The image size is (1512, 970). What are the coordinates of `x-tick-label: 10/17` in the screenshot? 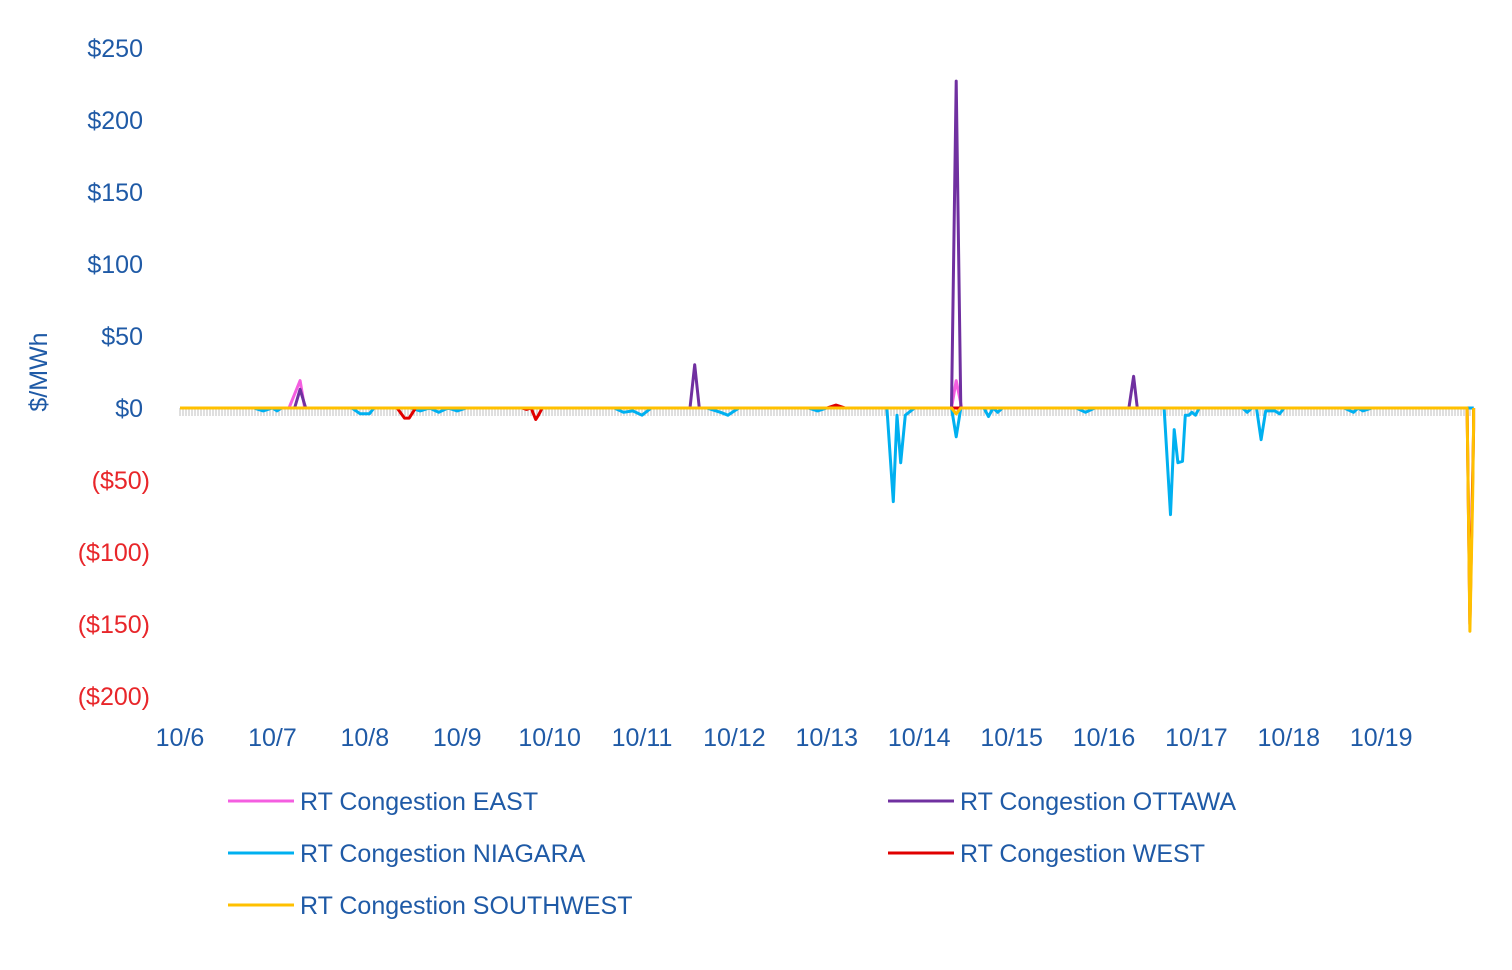 It's located at (1196, 738).